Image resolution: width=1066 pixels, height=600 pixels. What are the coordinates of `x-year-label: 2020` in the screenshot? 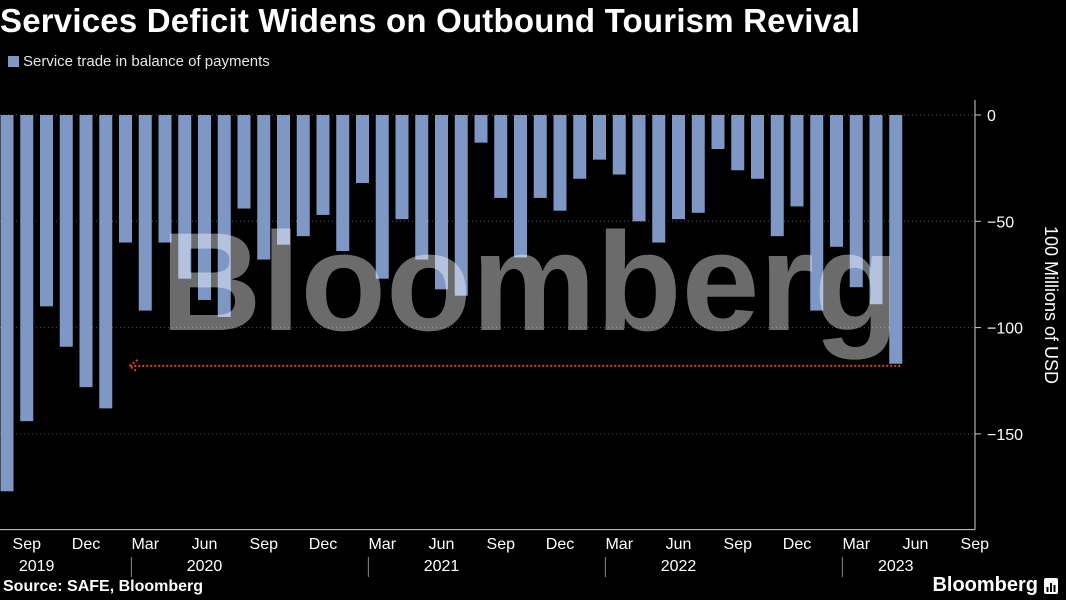 It's located at (205, 566).